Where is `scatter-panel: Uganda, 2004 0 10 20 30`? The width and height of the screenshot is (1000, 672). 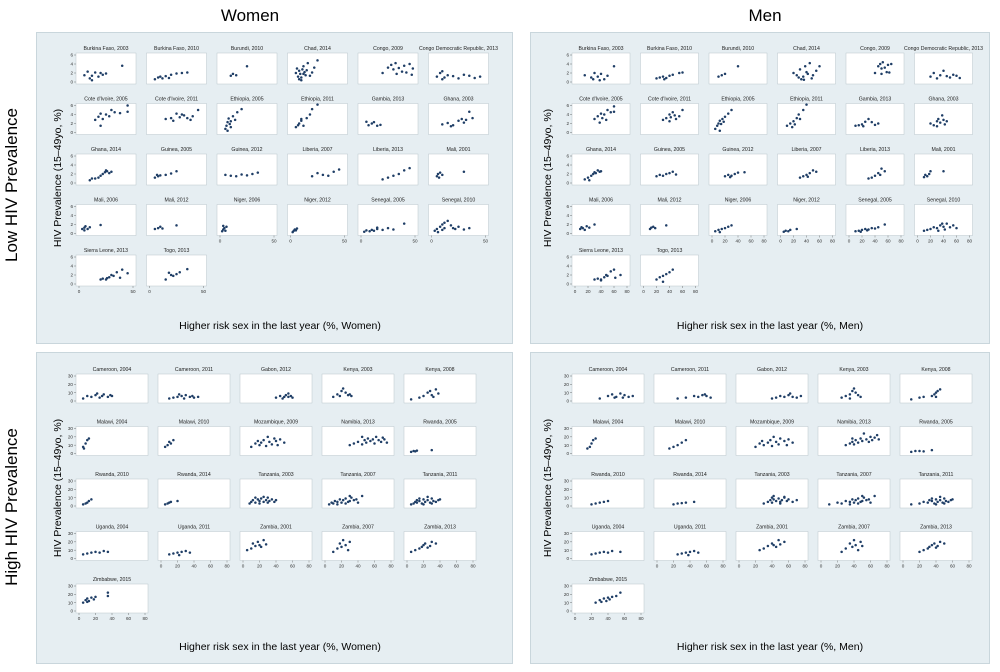
scatter-panel: Uganda, 2004 0 10 20 30 is located at coordinates (604, 543).